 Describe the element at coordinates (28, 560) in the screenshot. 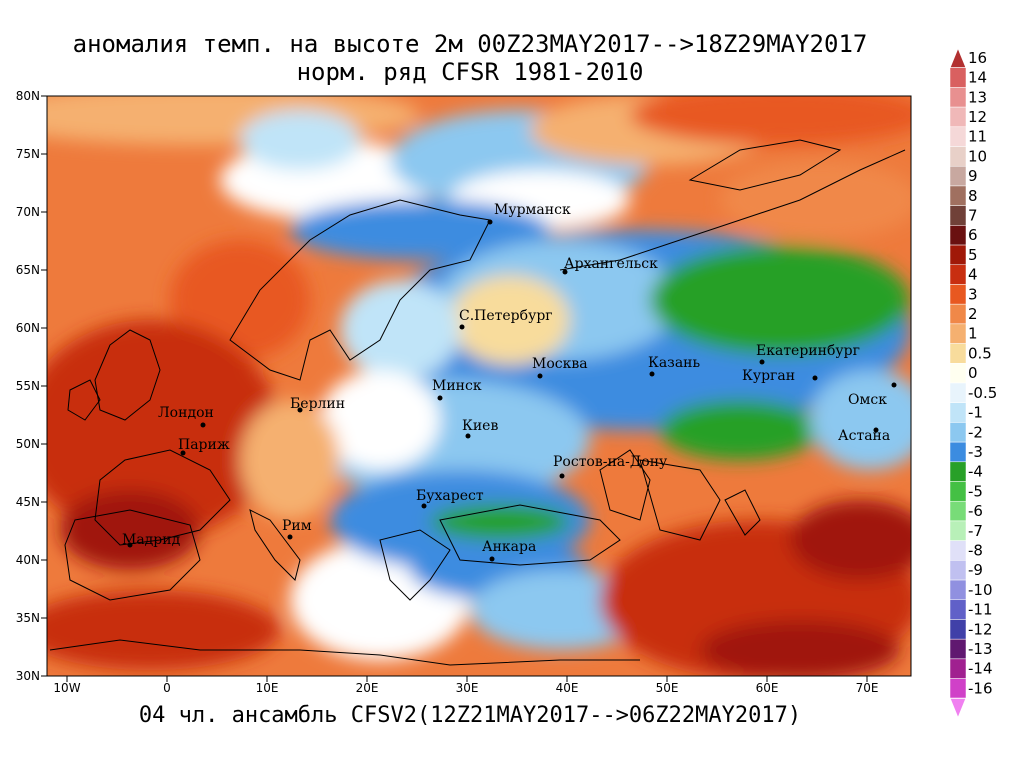

I see `lat-tick-label: 40N` at that location.